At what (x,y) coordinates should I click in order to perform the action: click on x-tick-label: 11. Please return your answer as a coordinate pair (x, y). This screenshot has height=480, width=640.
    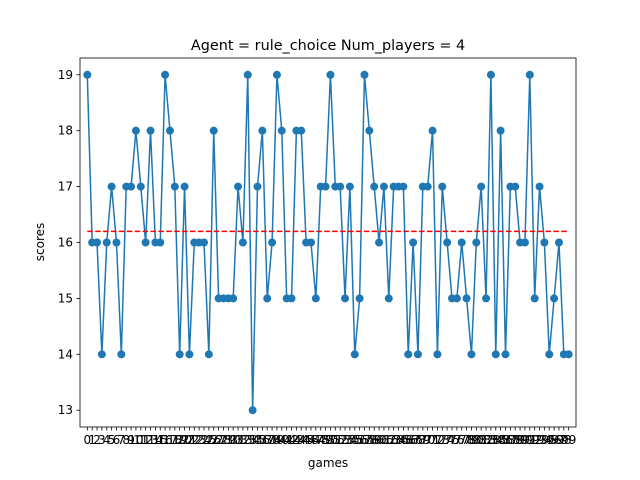
    Looking at the image, I should click on (140, 440).